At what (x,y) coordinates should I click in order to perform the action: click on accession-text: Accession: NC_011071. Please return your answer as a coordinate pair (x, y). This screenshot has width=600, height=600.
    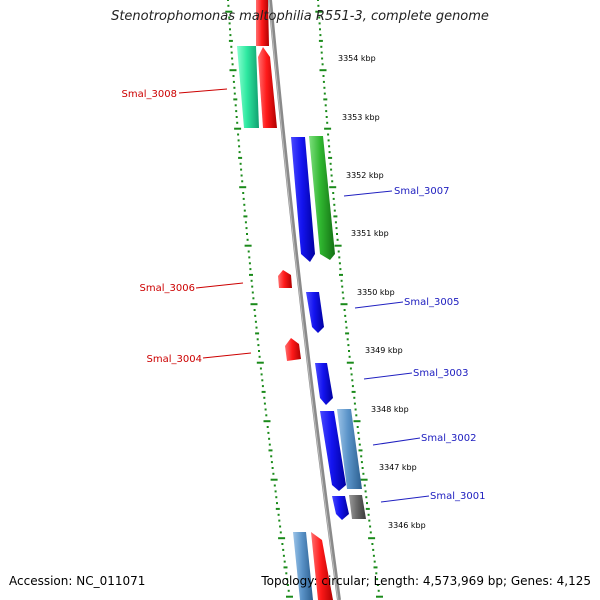
    Looking at the image, I should click on (77, 581).